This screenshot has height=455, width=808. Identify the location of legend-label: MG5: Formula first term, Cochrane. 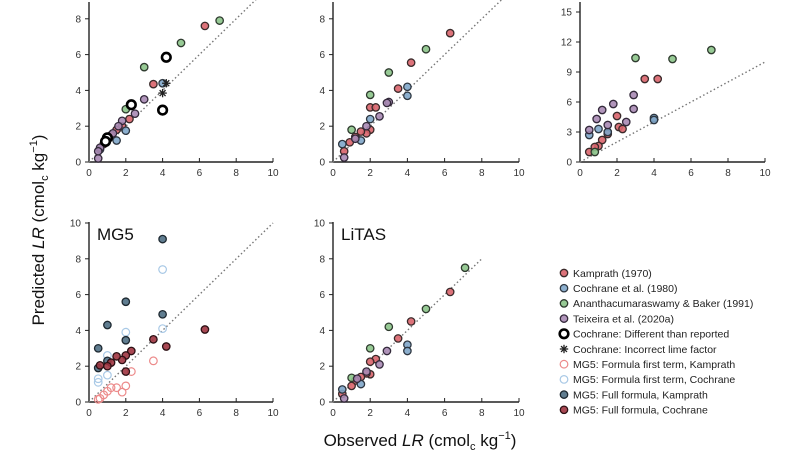
(654, 380).